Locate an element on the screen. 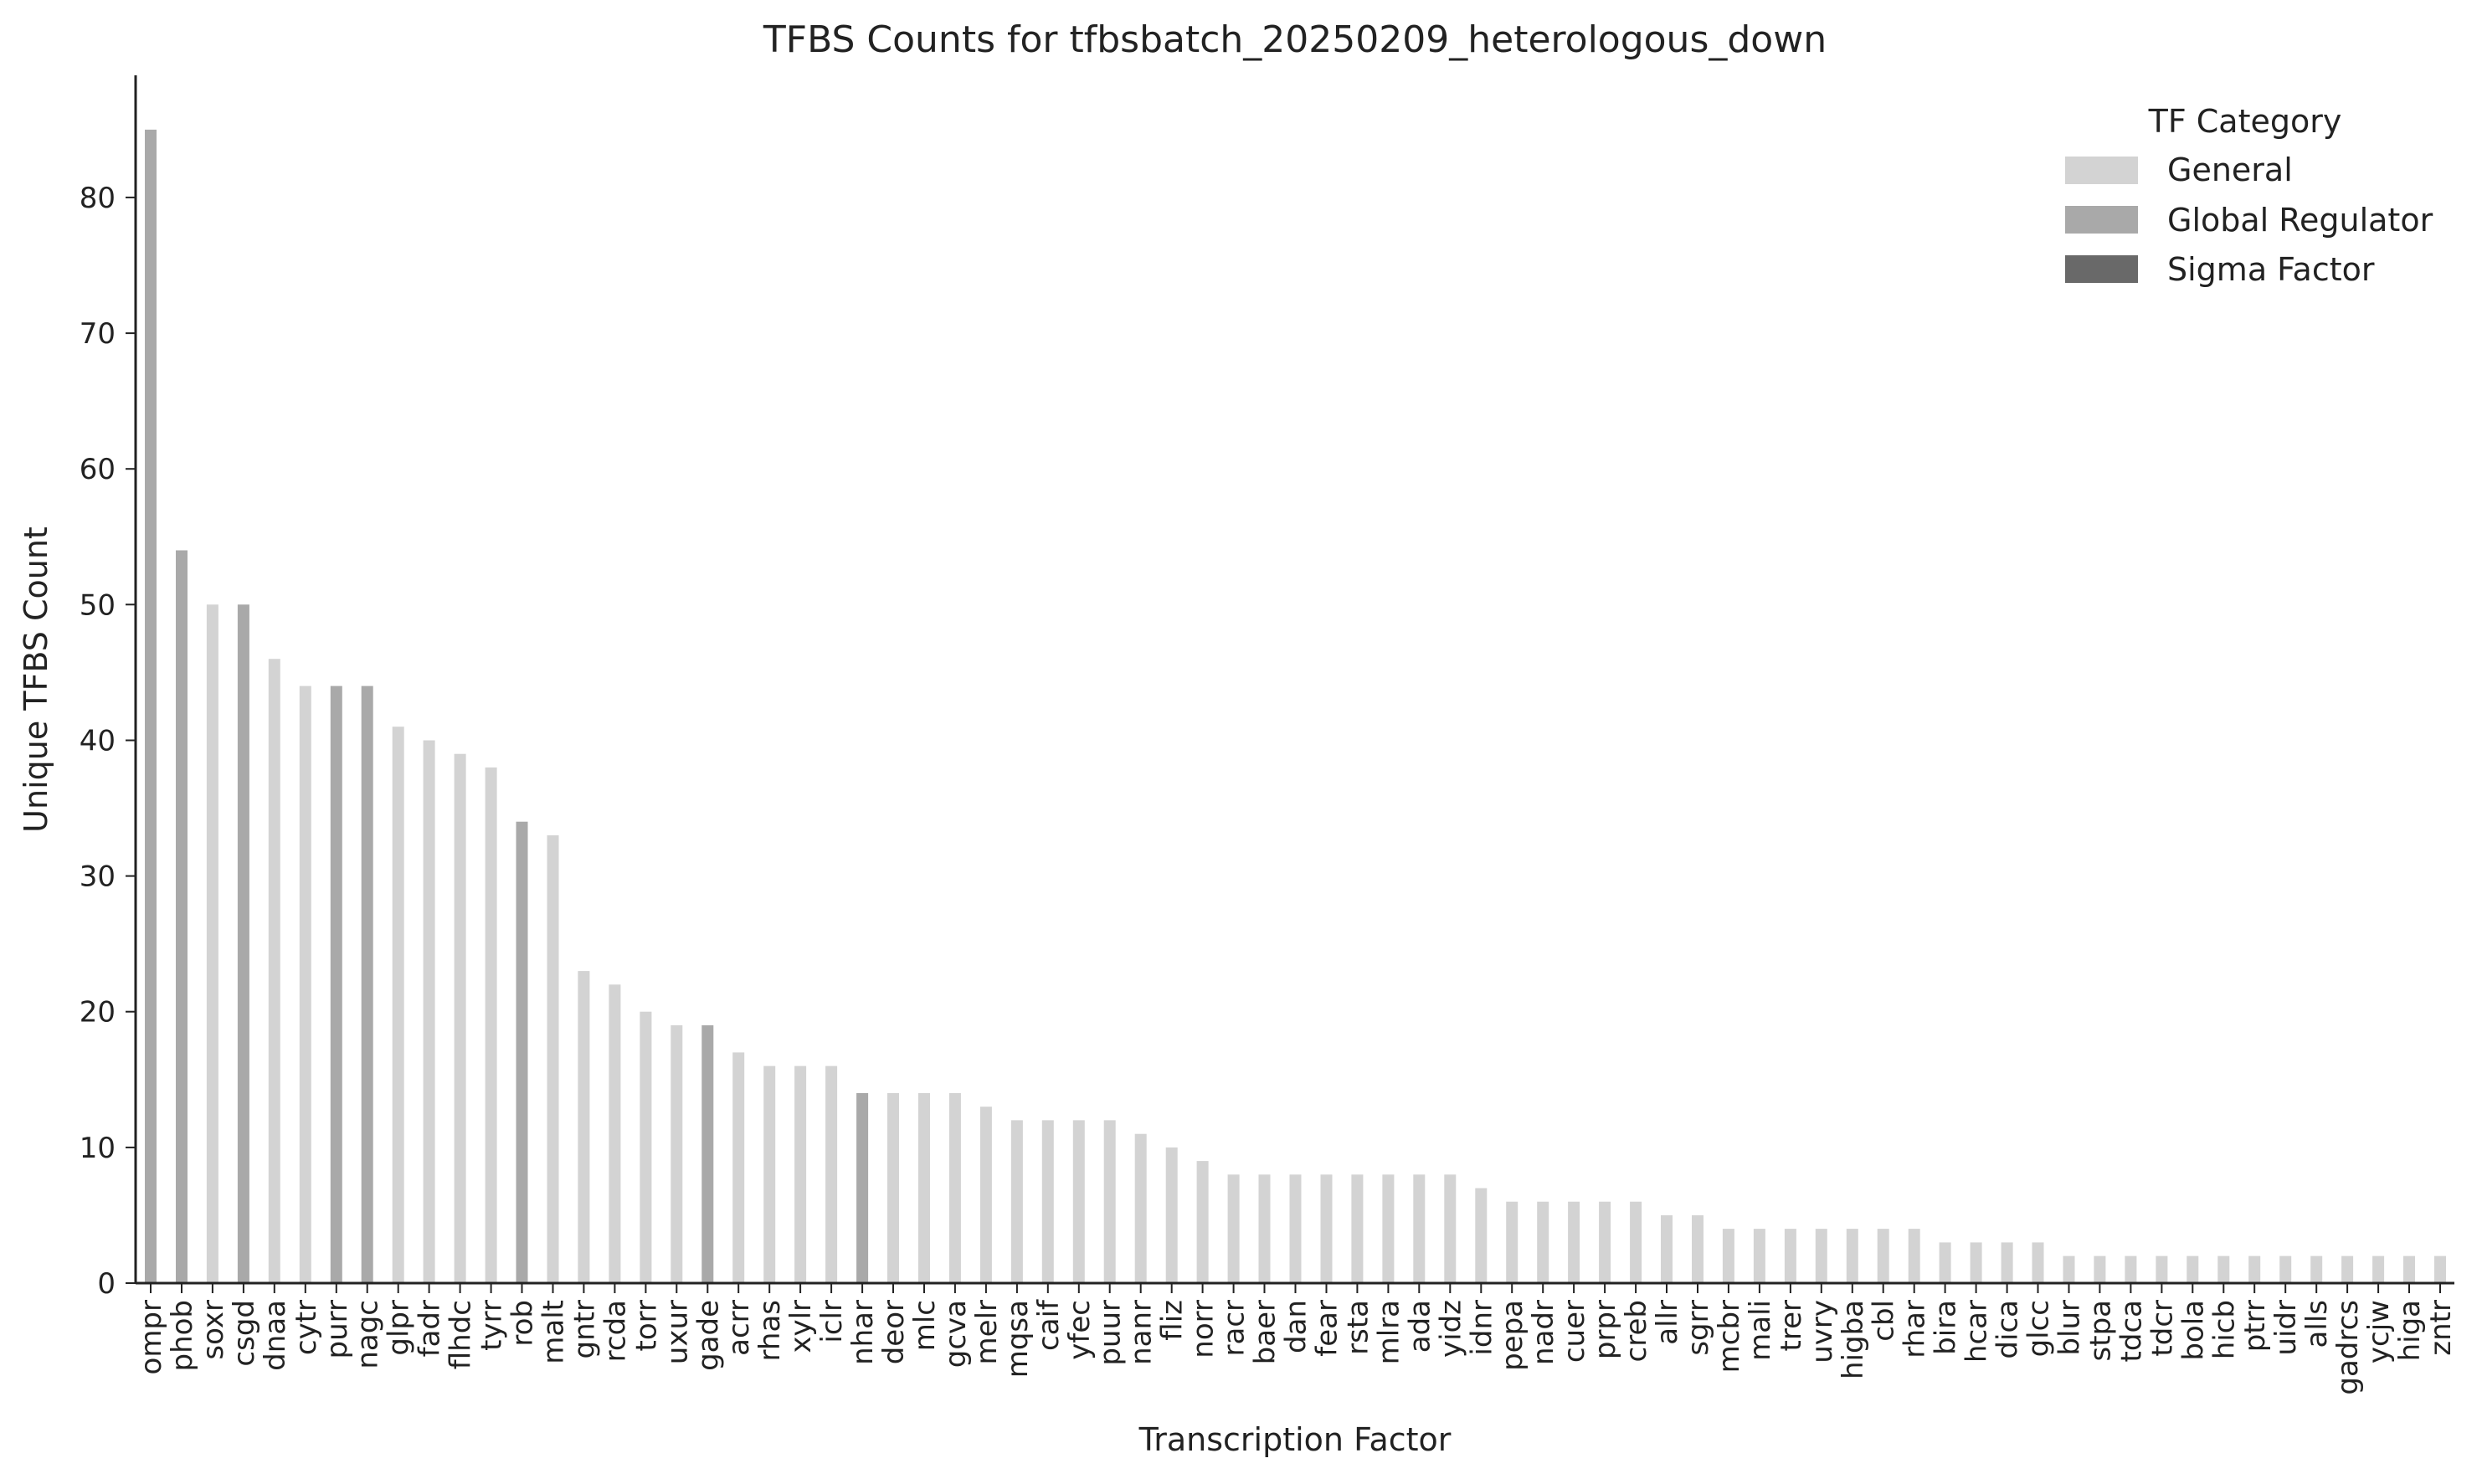  bar-caif is located at coordinates (1047, 1202).